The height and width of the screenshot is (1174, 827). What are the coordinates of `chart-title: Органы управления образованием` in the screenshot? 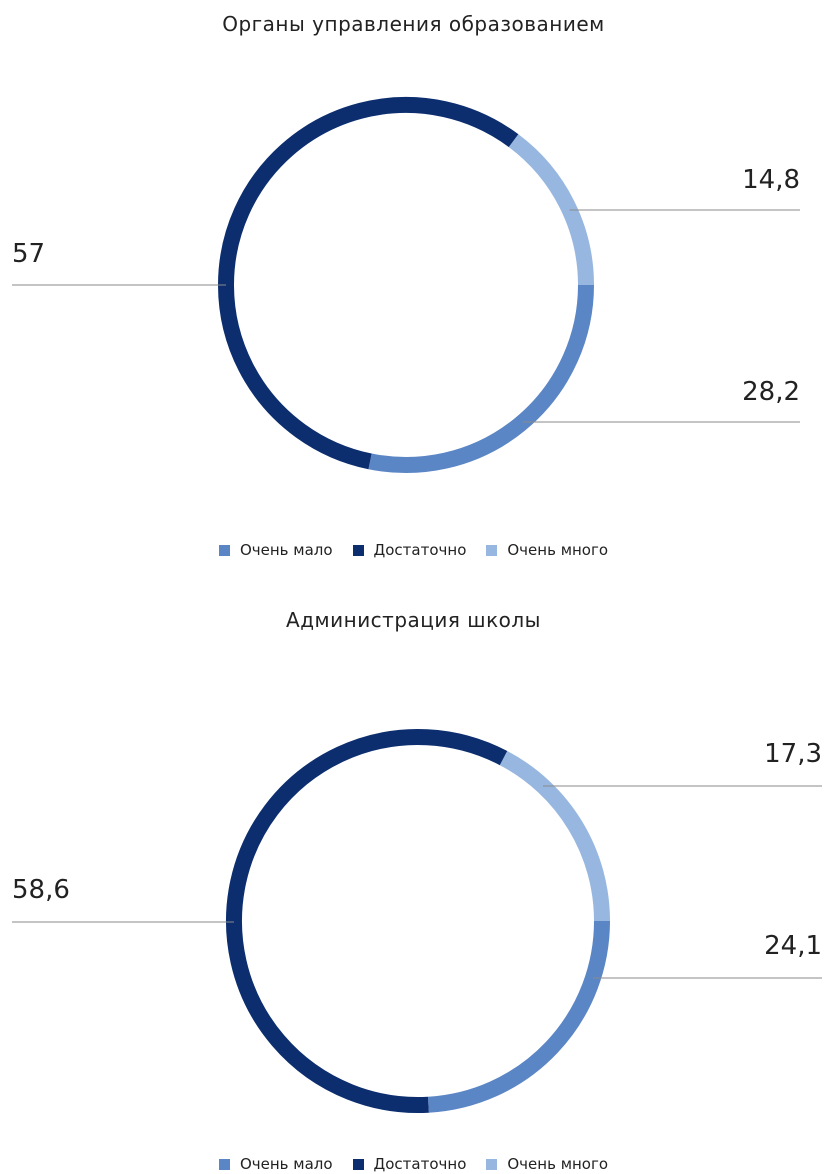 It's located at (413, 24).